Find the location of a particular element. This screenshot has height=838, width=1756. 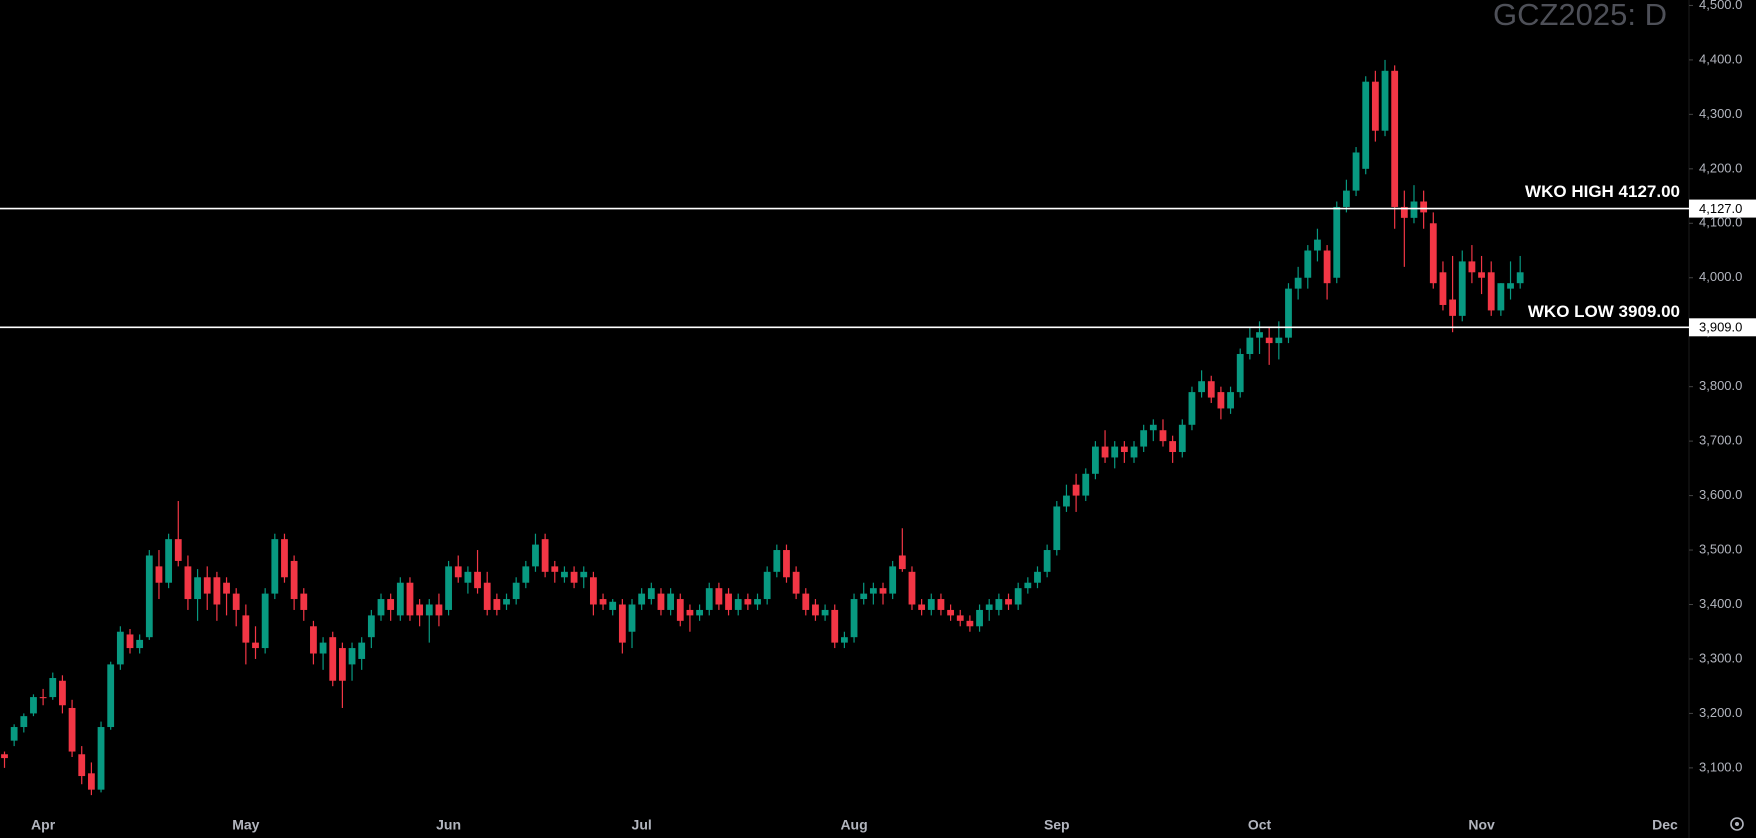

x-tick-label: Sep is located at coordinates (1057, 825).